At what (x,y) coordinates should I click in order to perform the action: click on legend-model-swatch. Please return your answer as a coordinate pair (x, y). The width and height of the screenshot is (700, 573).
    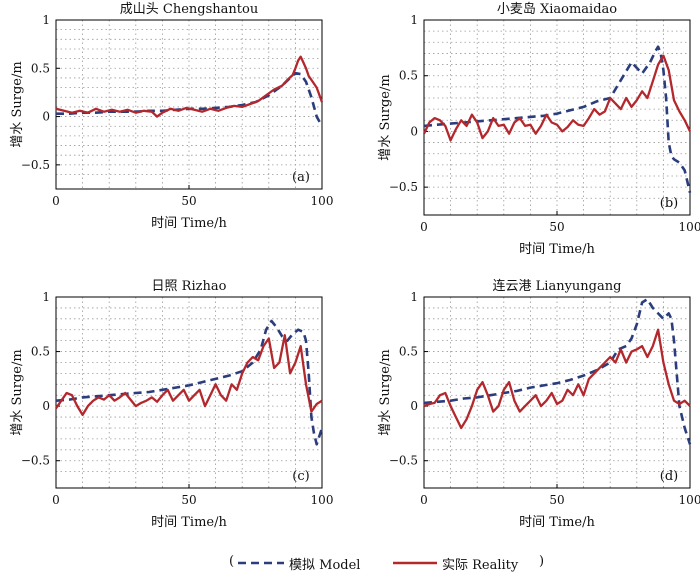
    Looking at the image, I should click on (261, 563).